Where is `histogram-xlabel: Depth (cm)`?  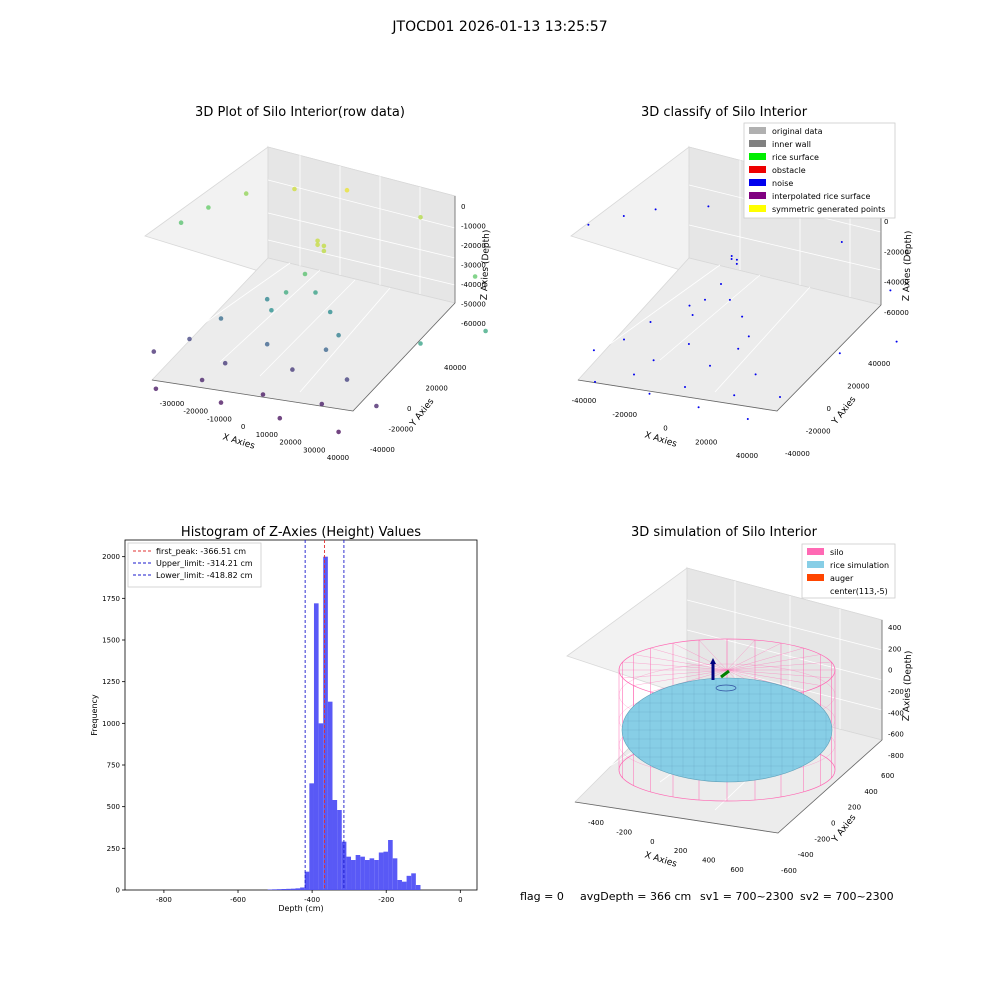
histogram-xlabel: Depth (cm) is located at coordinates (300, 908).